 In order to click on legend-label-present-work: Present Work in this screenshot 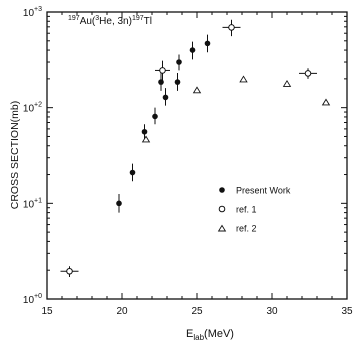, I will do `click(263, 191)`.